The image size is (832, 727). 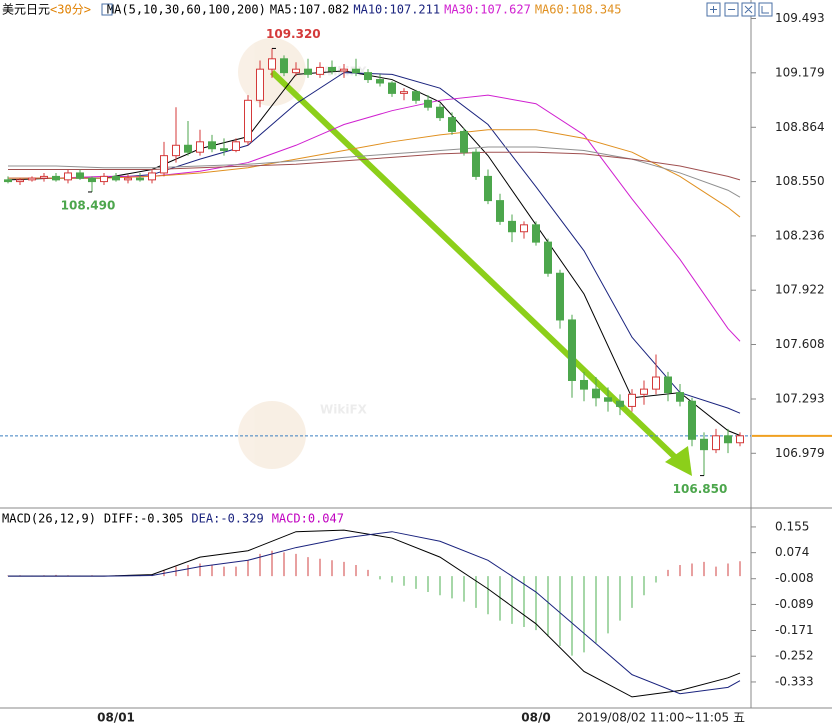 What do you see at coordinates (186, 10) in the screenshot?
I see `indicator: MA(5,10,30,60,100,200)` at bounding box center [186, 10].